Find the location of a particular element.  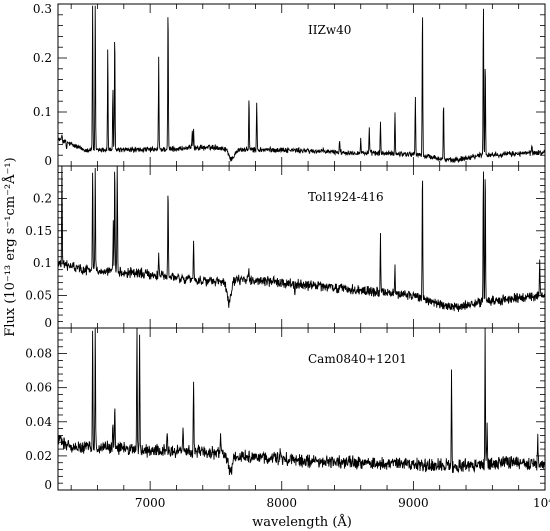

y-axis-title: Flux (10⁻¹³ erg s⁻¹cm⁻²Å⁻¹) is located at coordinates (10, 246).